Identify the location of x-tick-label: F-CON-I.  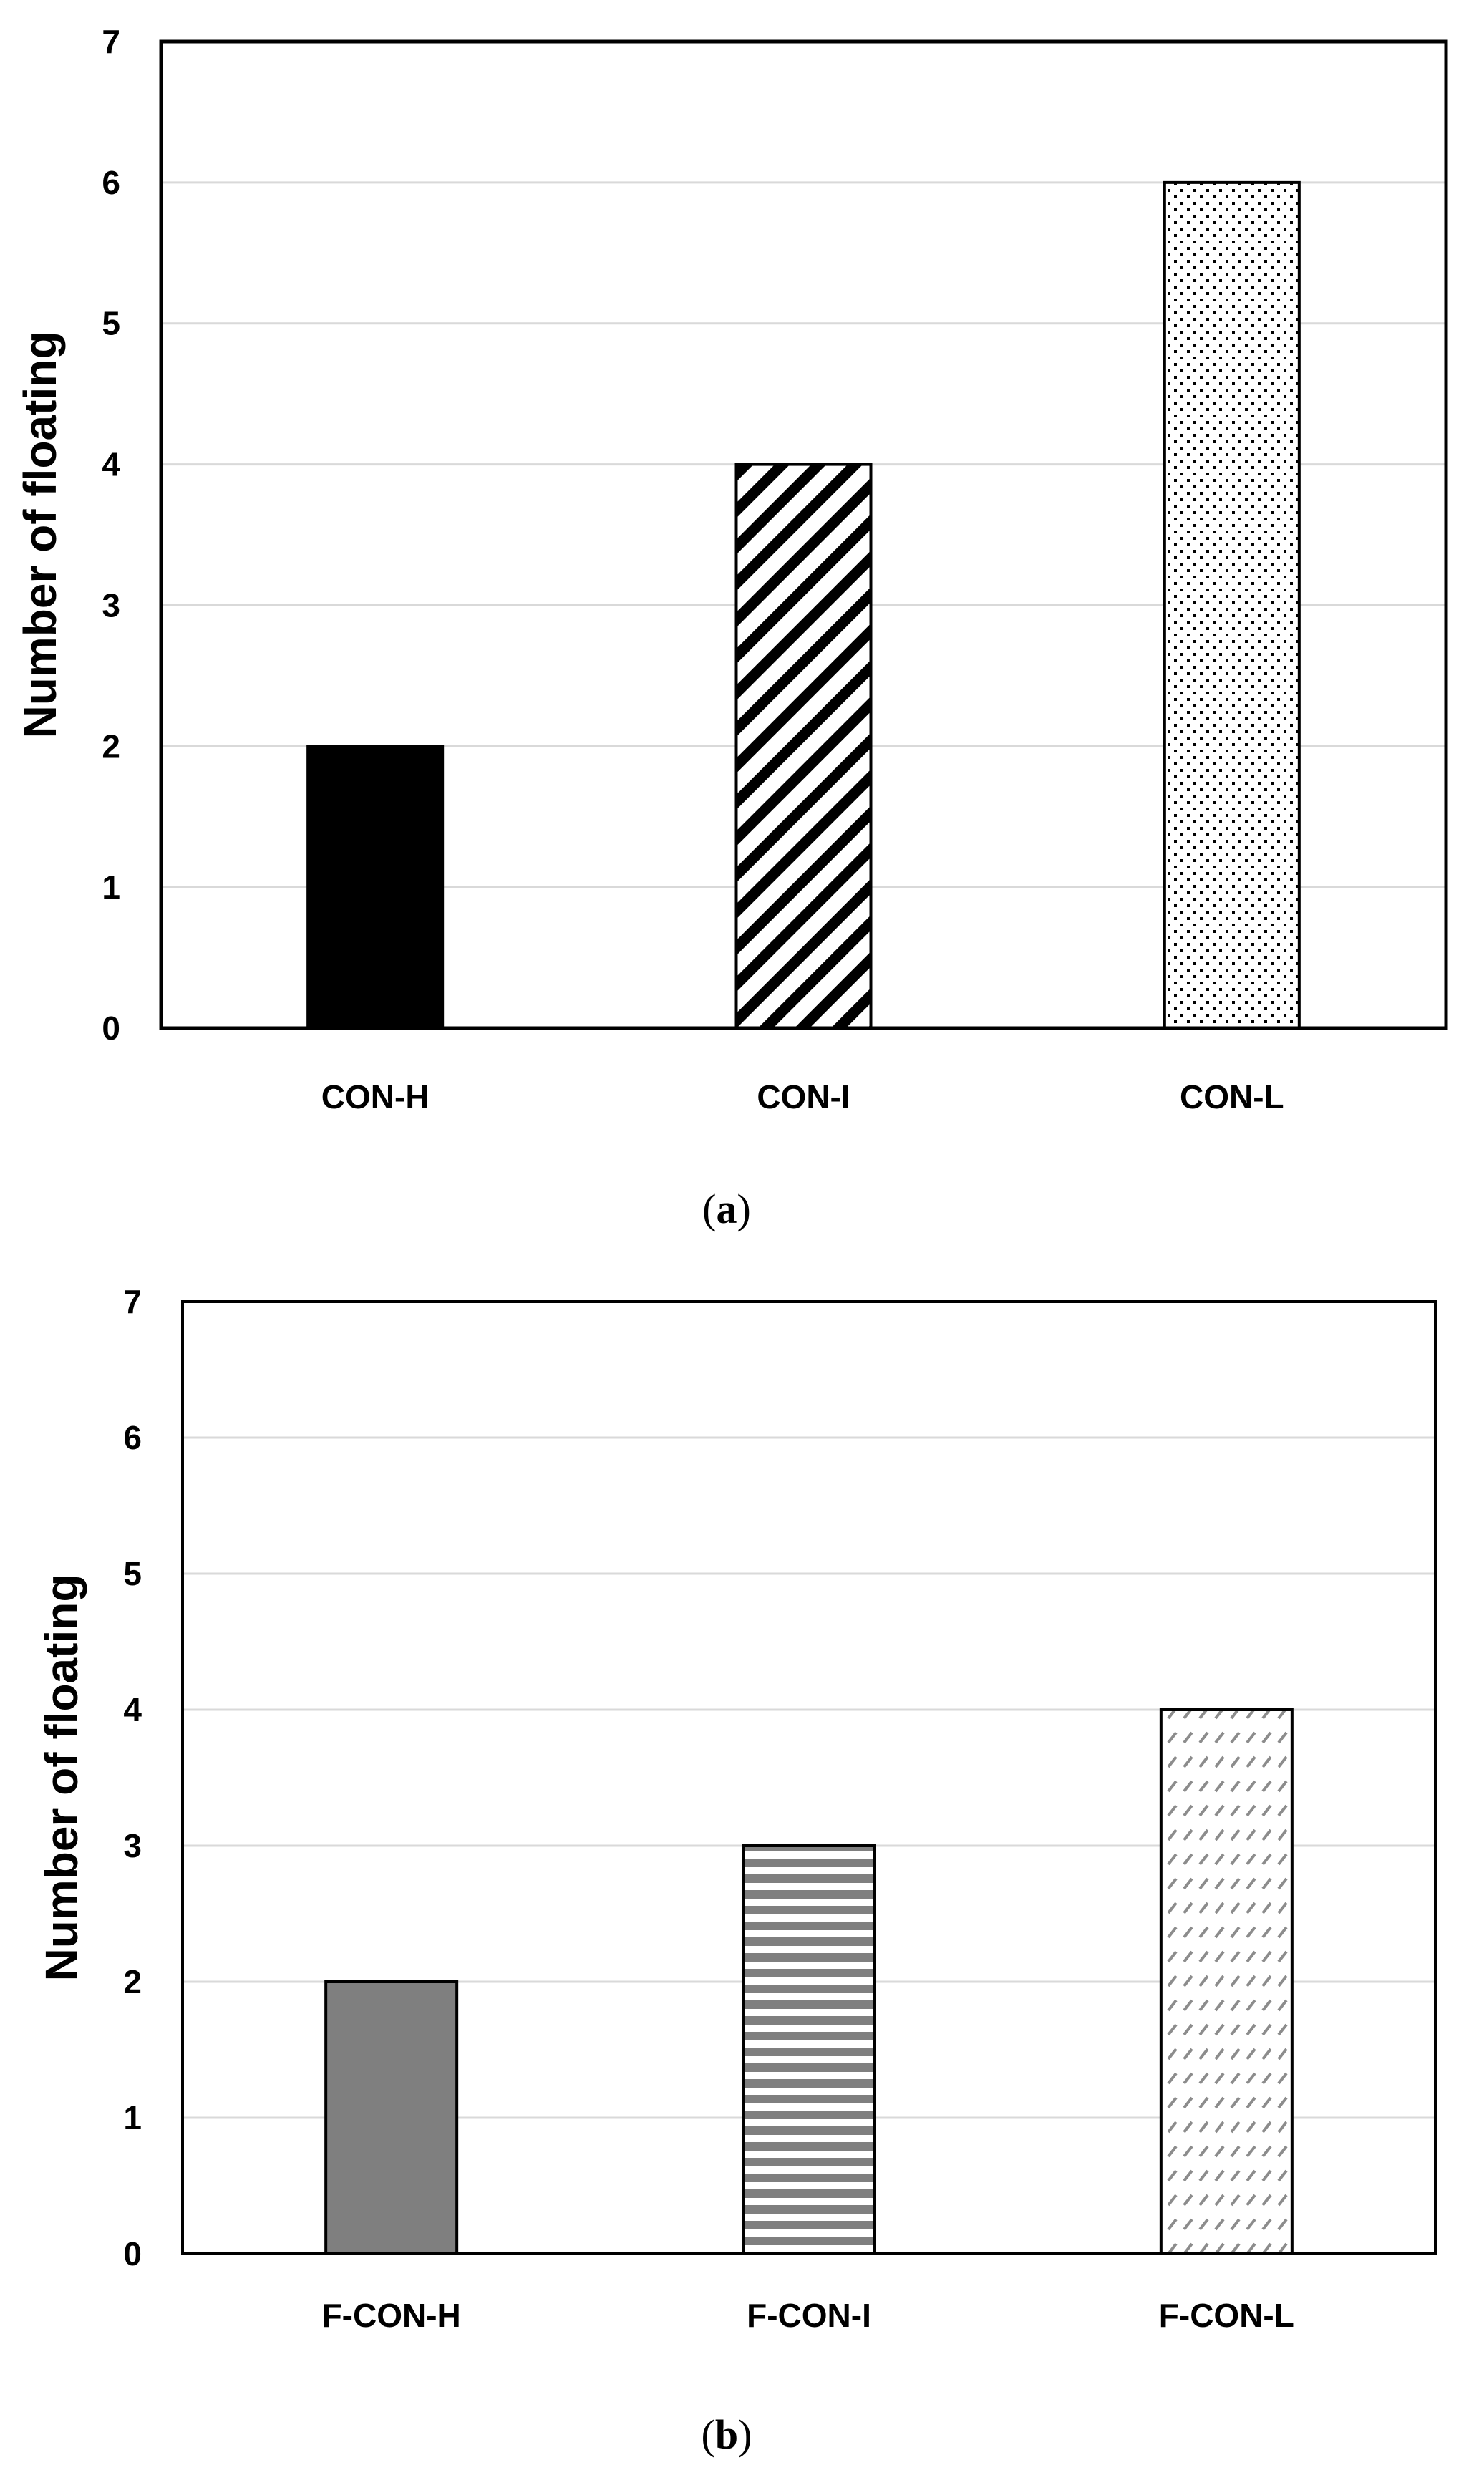
(809, 2315).